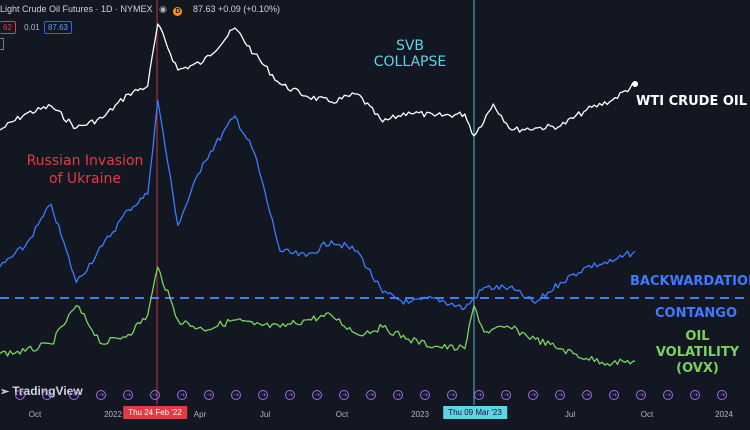 This screenshot has width=750, height=430. Describe the element at coordinates (2, 44) in the screenshot. I see `collapse-legend-button` at that location.